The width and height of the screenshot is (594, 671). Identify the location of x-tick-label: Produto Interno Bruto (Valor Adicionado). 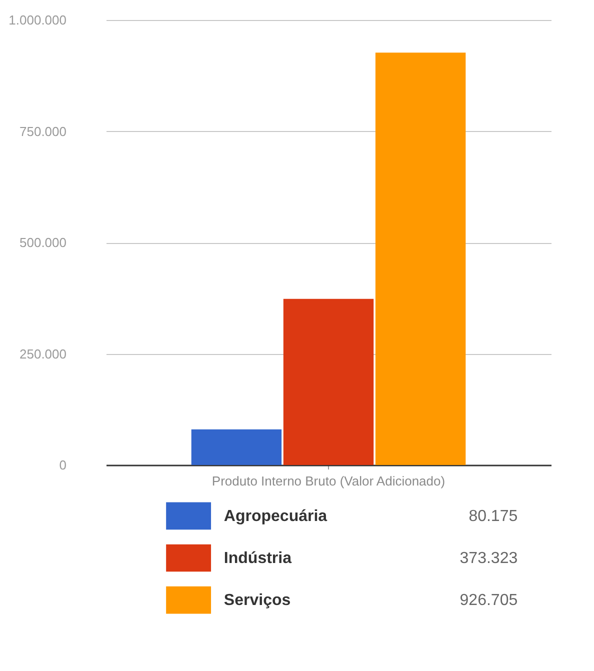
(329, 481).